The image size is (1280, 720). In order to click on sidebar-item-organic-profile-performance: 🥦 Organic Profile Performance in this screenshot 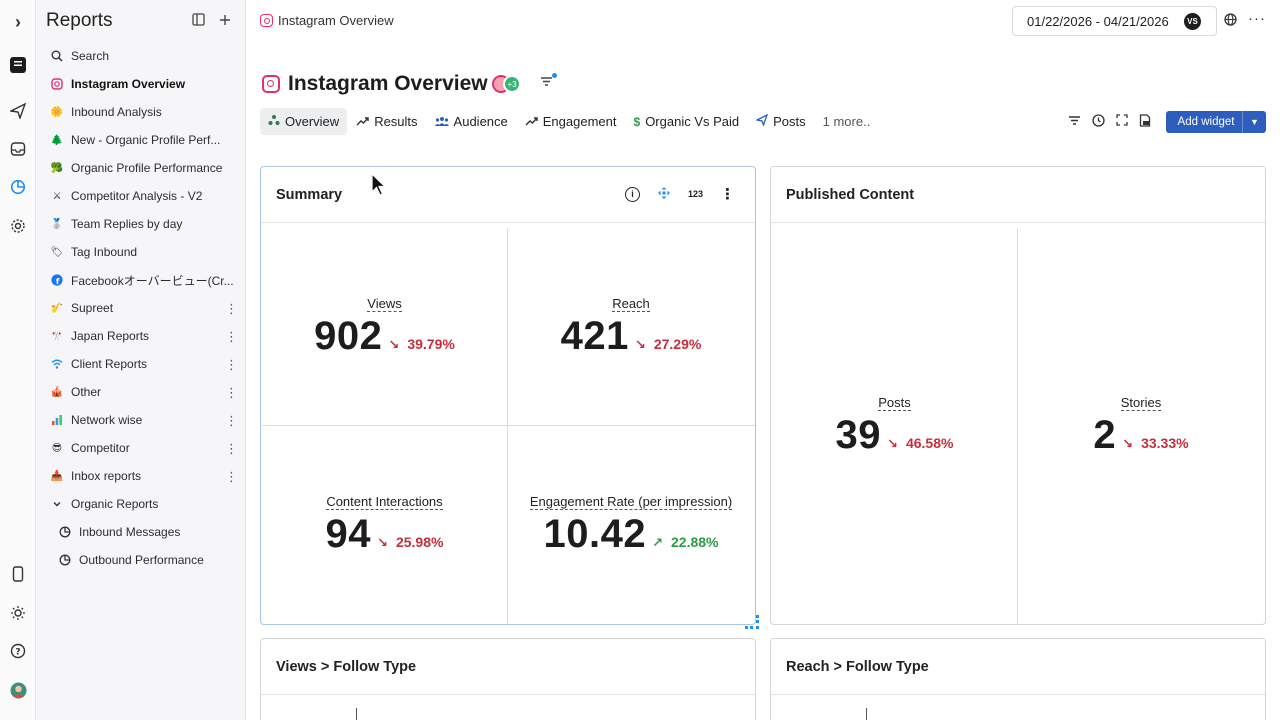, I will do `click(142, 168)`.